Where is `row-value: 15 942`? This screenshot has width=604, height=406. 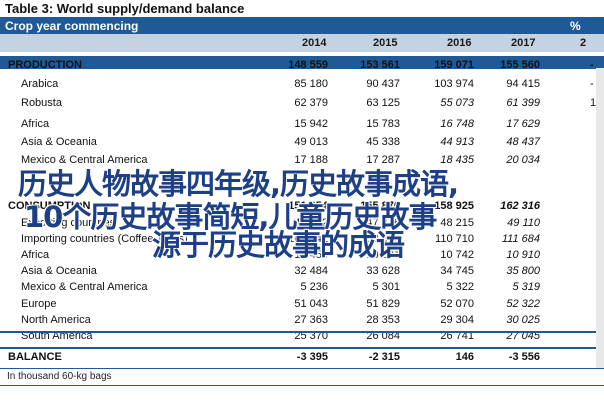
row-value: 15 942 is located at coordinates (311, 124).